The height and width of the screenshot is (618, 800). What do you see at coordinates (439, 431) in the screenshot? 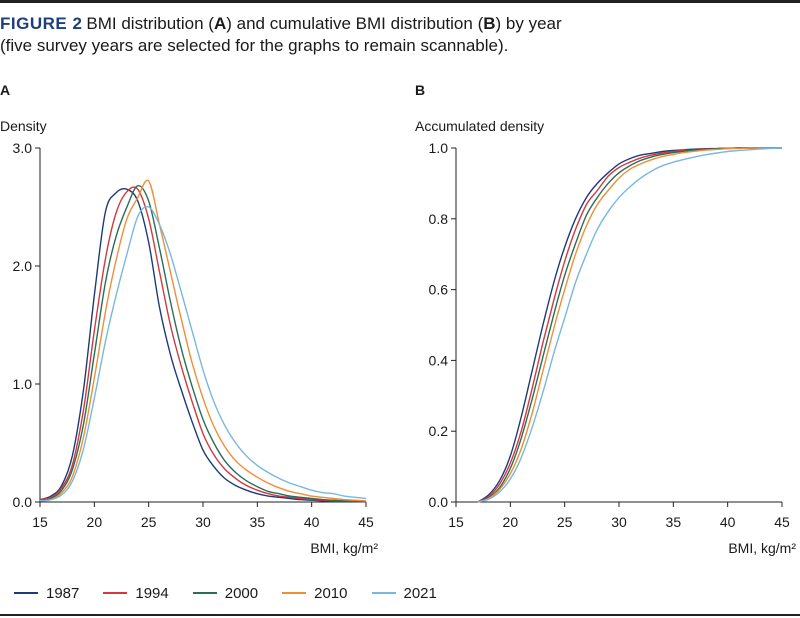
I see `y-tick-label: 0.2` at bounding box center [439, 431].